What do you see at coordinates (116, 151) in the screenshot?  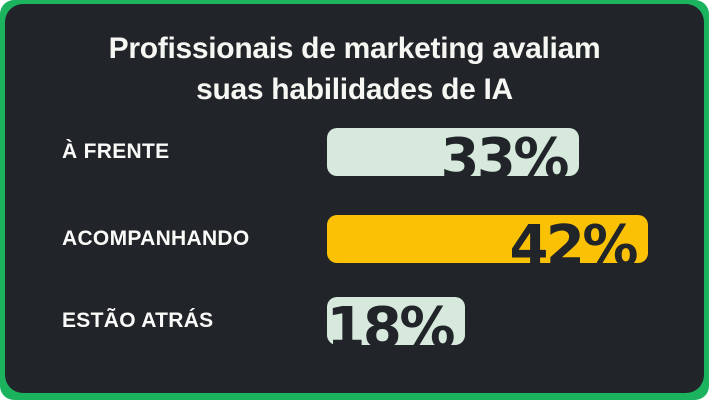 I see `category-label-a-frente: À FRENTE` at bounding box center [116, 151].